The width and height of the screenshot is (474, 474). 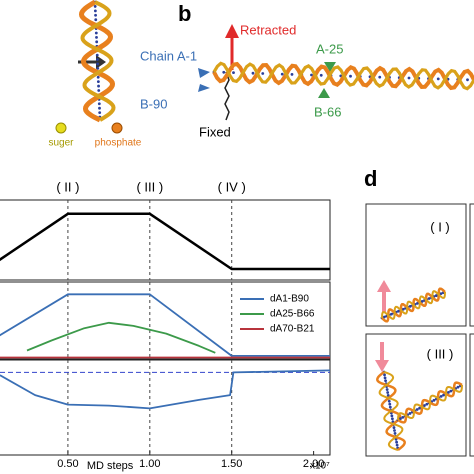 I want to click on panel-letter: d, so click(x=370, y=178).